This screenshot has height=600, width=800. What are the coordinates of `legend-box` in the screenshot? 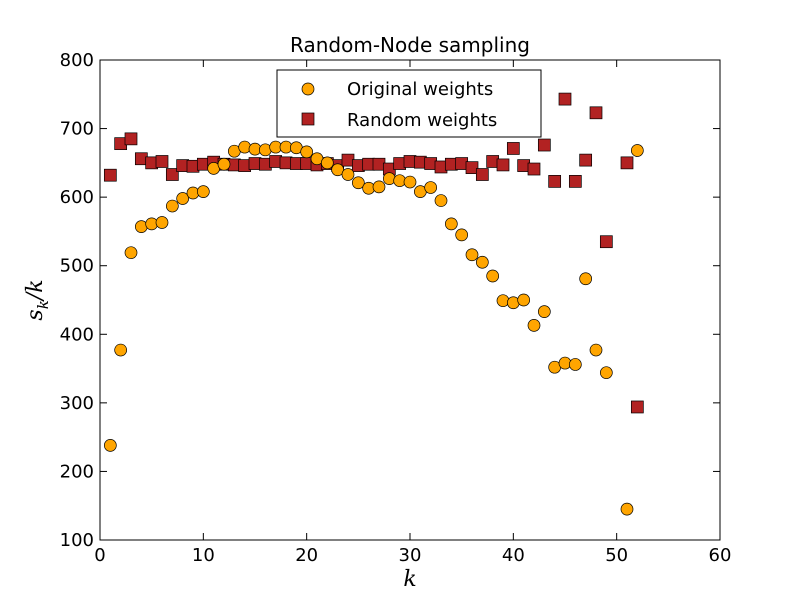 It's located at (409, 103).